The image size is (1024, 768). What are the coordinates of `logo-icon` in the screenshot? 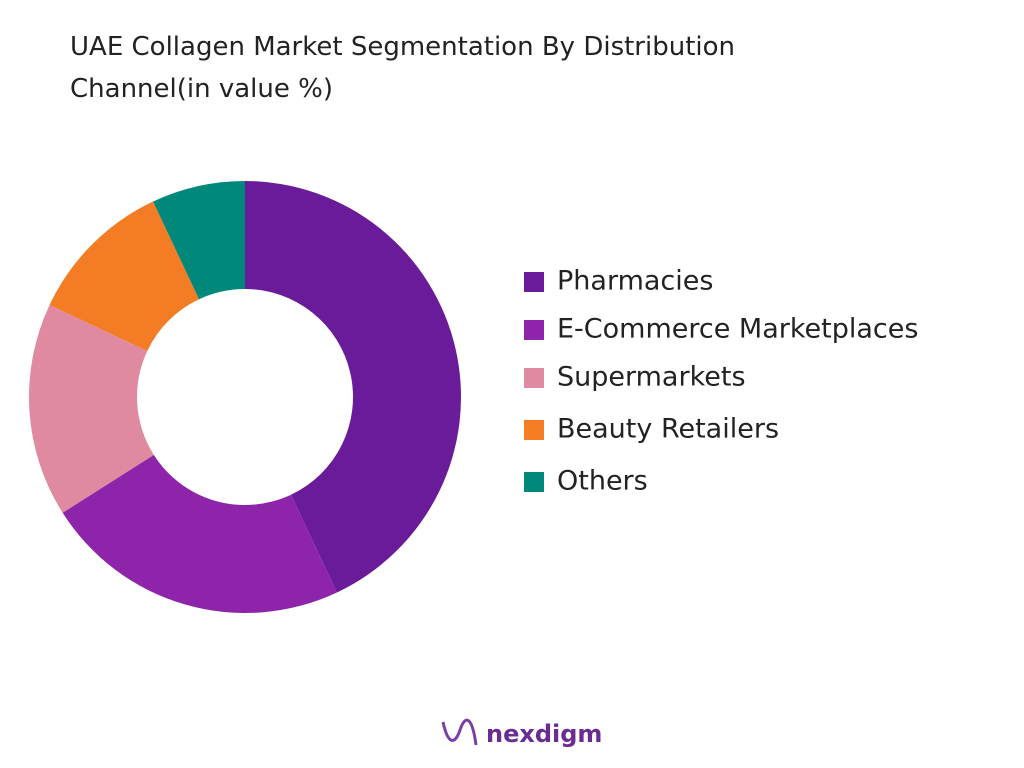 It's located at (459, 732).